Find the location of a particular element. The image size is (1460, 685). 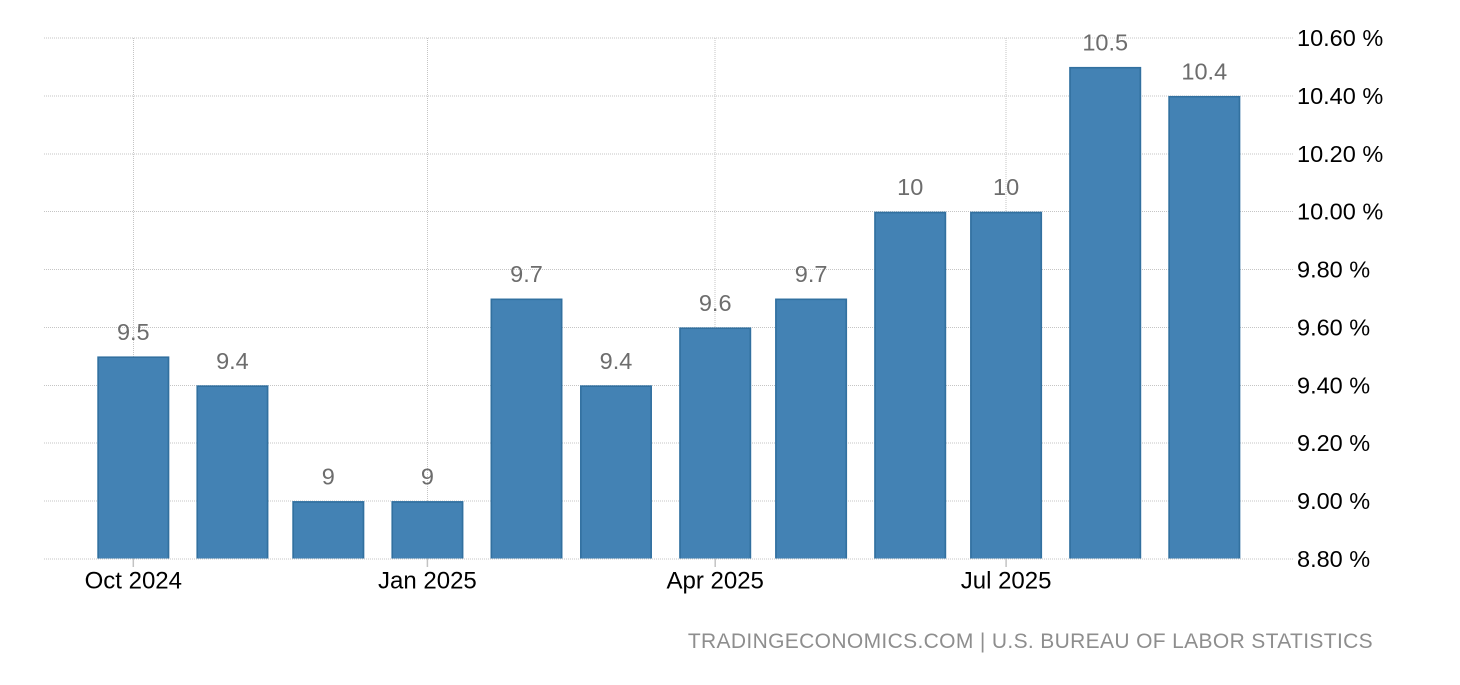

svg-text: 9.20 % is located at coordinates (1333, 443).